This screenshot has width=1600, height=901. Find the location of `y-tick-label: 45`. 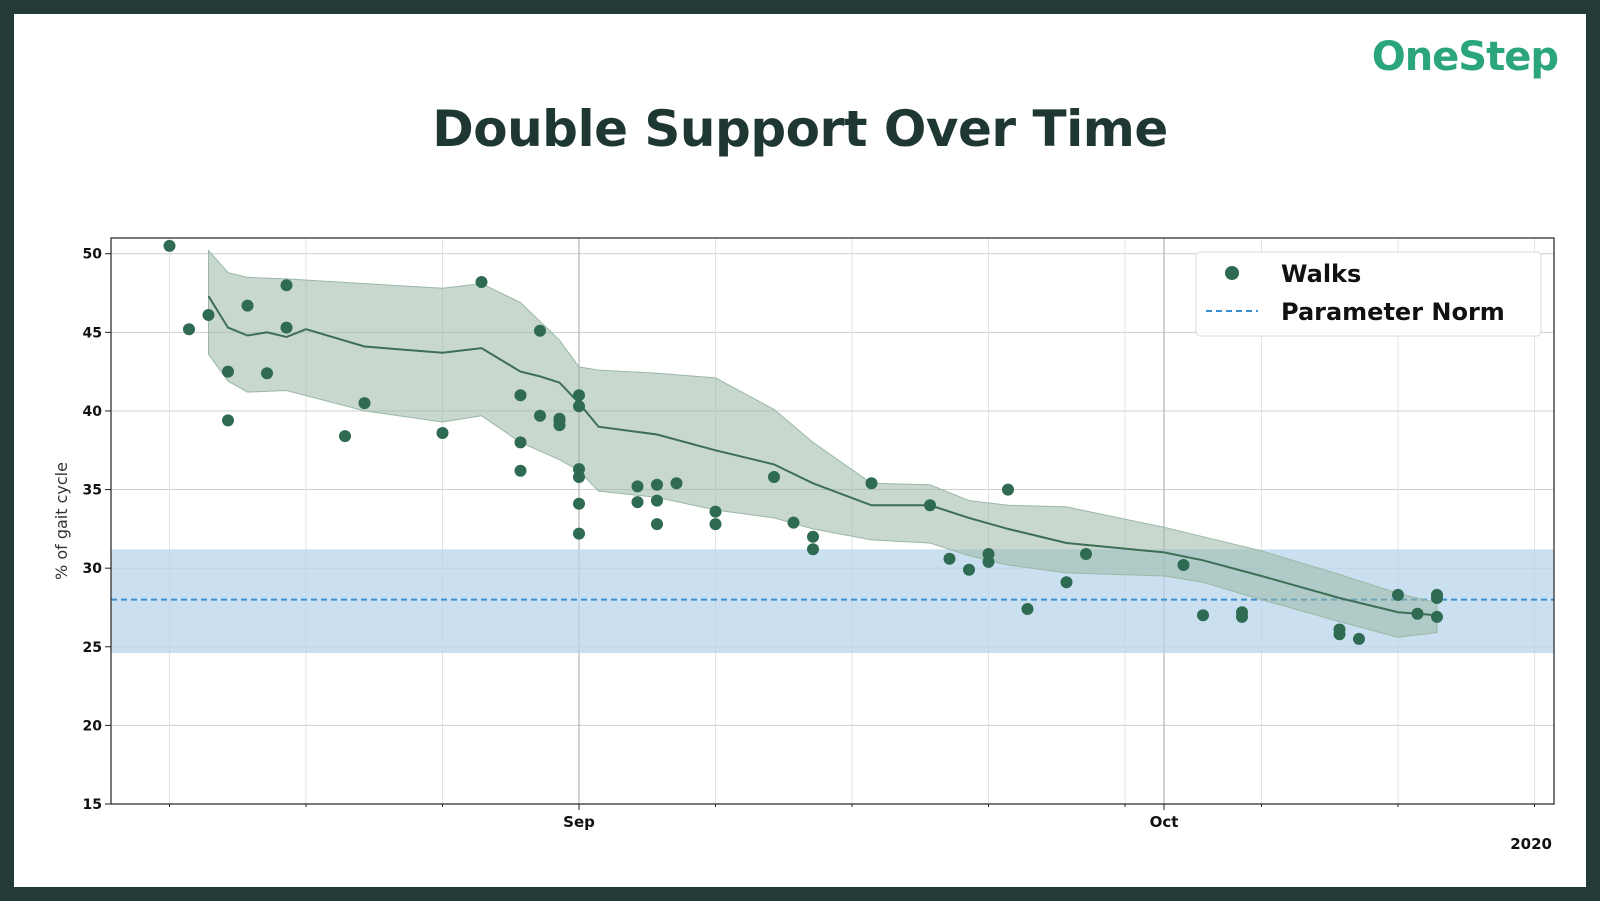

y-tick-label: 45 is located at coordinates (92, 333).